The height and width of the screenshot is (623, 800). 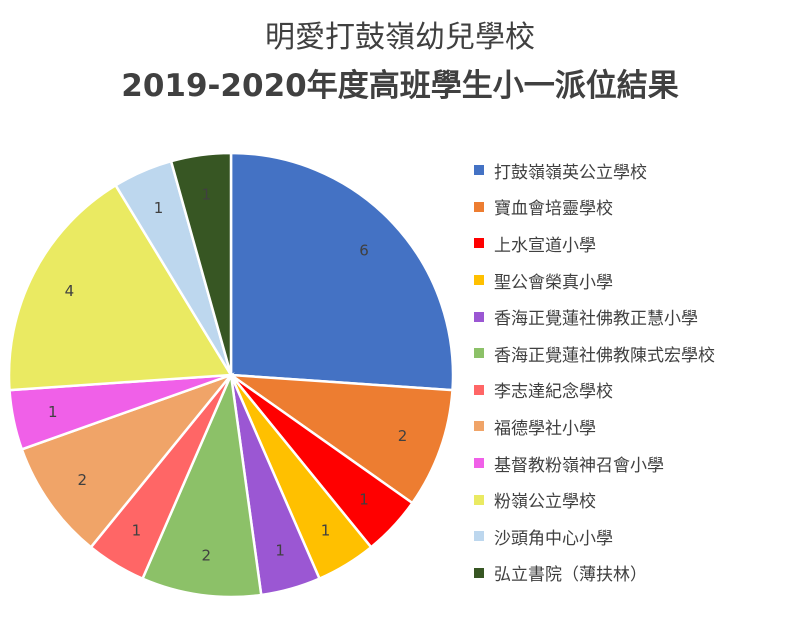 I want to click on legend-item: 聖公會榮真小學, so click(x=594, y=280).